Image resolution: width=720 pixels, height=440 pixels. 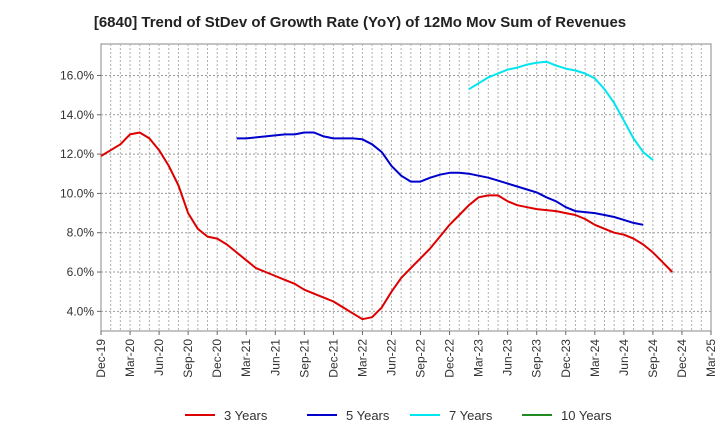 I want to click on x-tick-label: Jun-24, so click(x=624, y=357).